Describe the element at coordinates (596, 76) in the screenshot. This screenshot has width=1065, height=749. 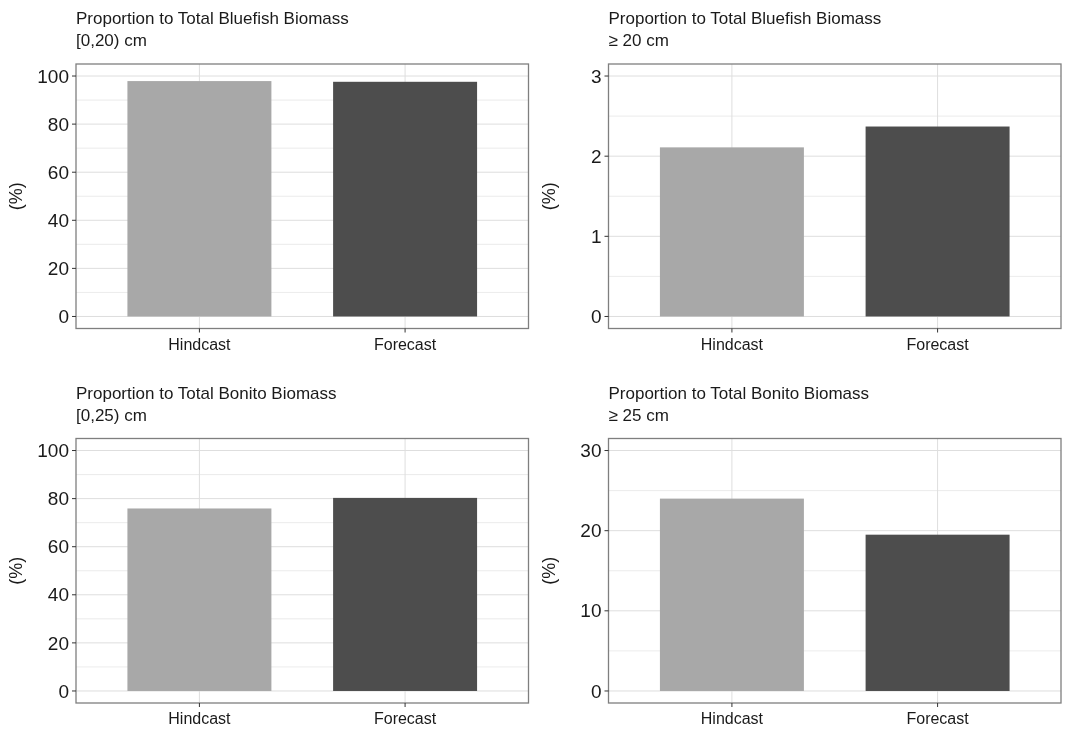
I see `y-tick-label: 3` at that location.